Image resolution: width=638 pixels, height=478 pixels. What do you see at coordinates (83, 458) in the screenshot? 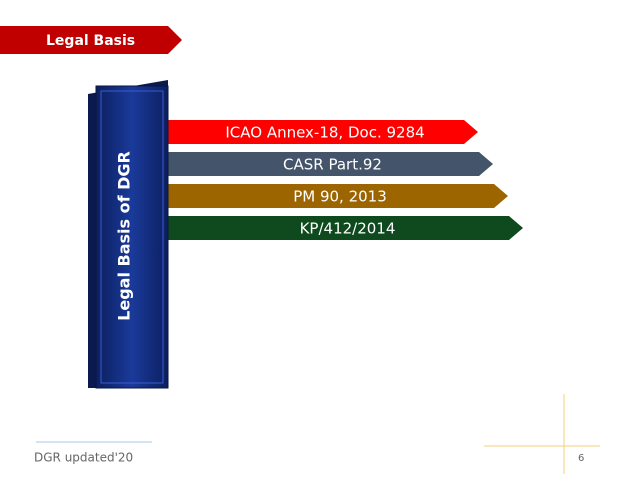
I see `footer-text: DGR updated'20` at bounding box center [83, 458].